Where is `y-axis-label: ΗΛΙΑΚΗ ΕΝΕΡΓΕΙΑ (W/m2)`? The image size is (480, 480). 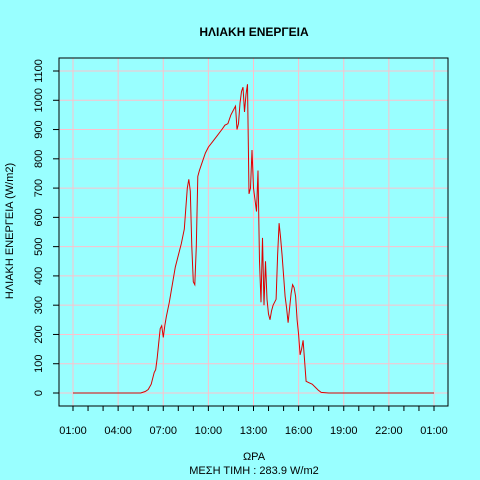
y-axis-label: ΗΛΙΑΚΗ ΕΝΕΡΓΕΙΑ (W/m2) is located at coordinates (10, 231).